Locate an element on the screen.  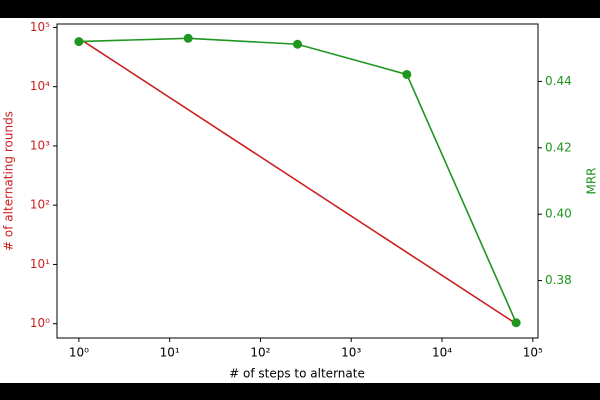
y2-tick-label: 0.44 is located at coordinates (558, 81).